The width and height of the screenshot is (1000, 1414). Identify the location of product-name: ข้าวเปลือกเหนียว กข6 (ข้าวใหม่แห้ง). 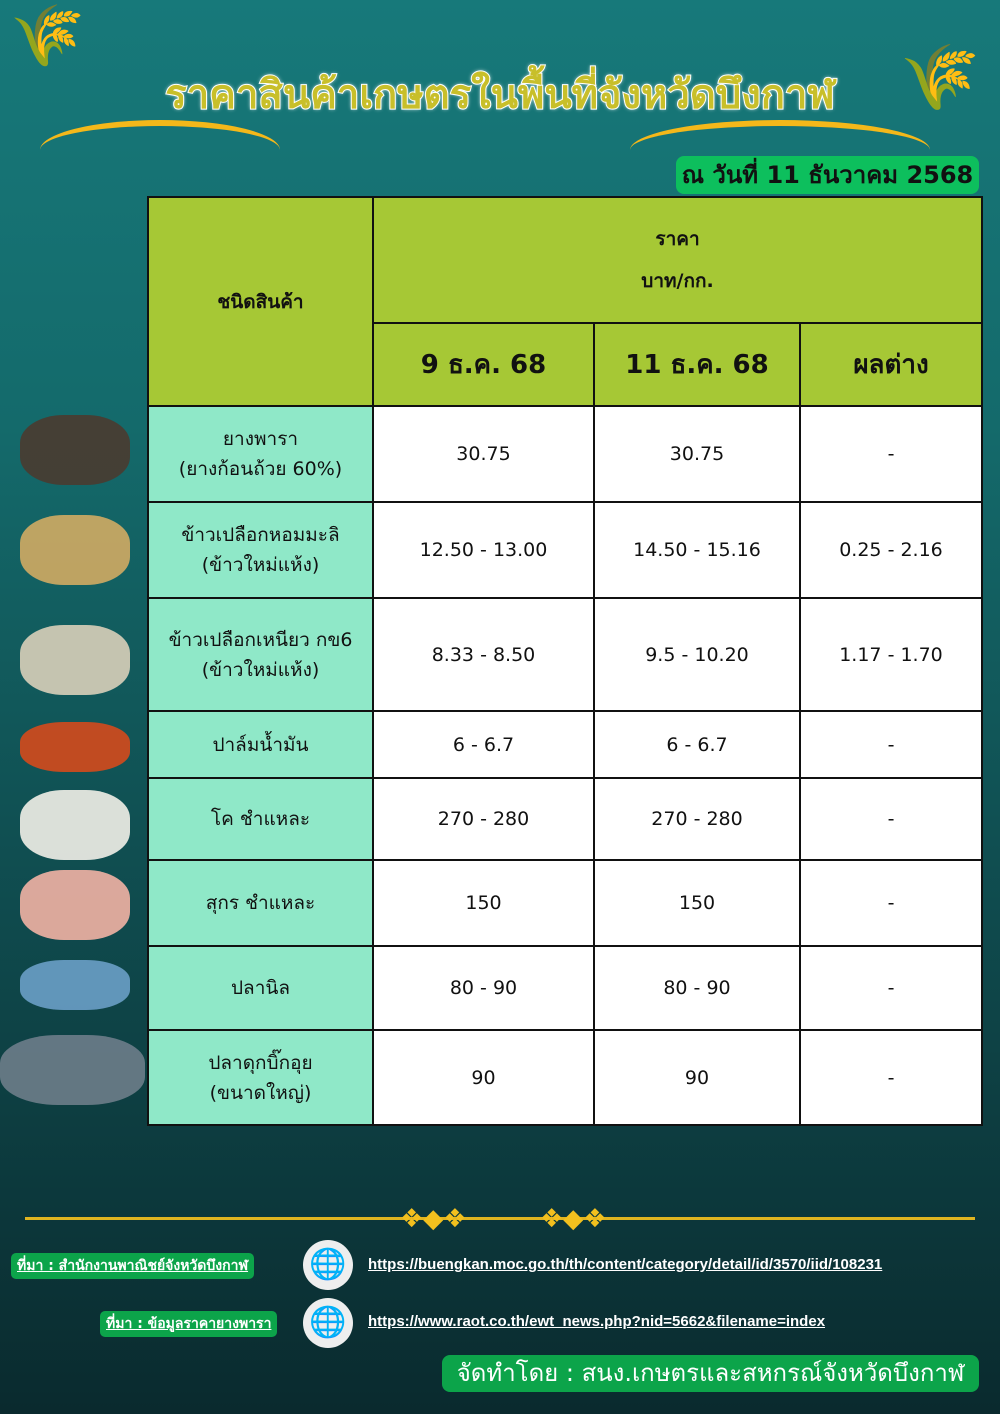
(260, 654).